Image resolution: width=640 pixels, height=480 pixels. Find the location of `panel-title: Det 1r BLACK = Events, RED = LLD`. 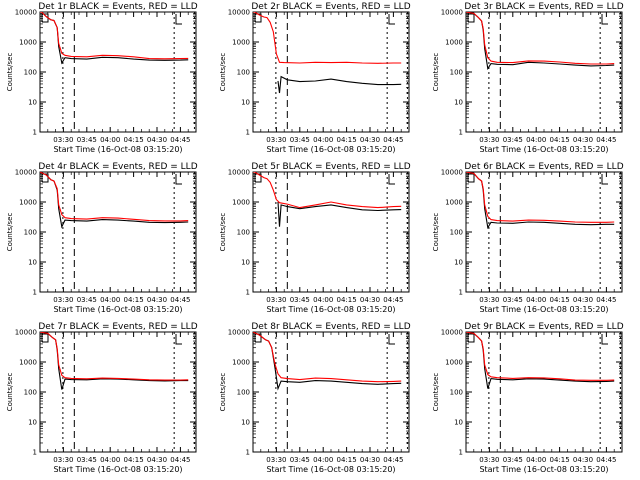

panel-title: Det 1r BLACK = Events, RED = LLD is located at coordinates (117, 7).